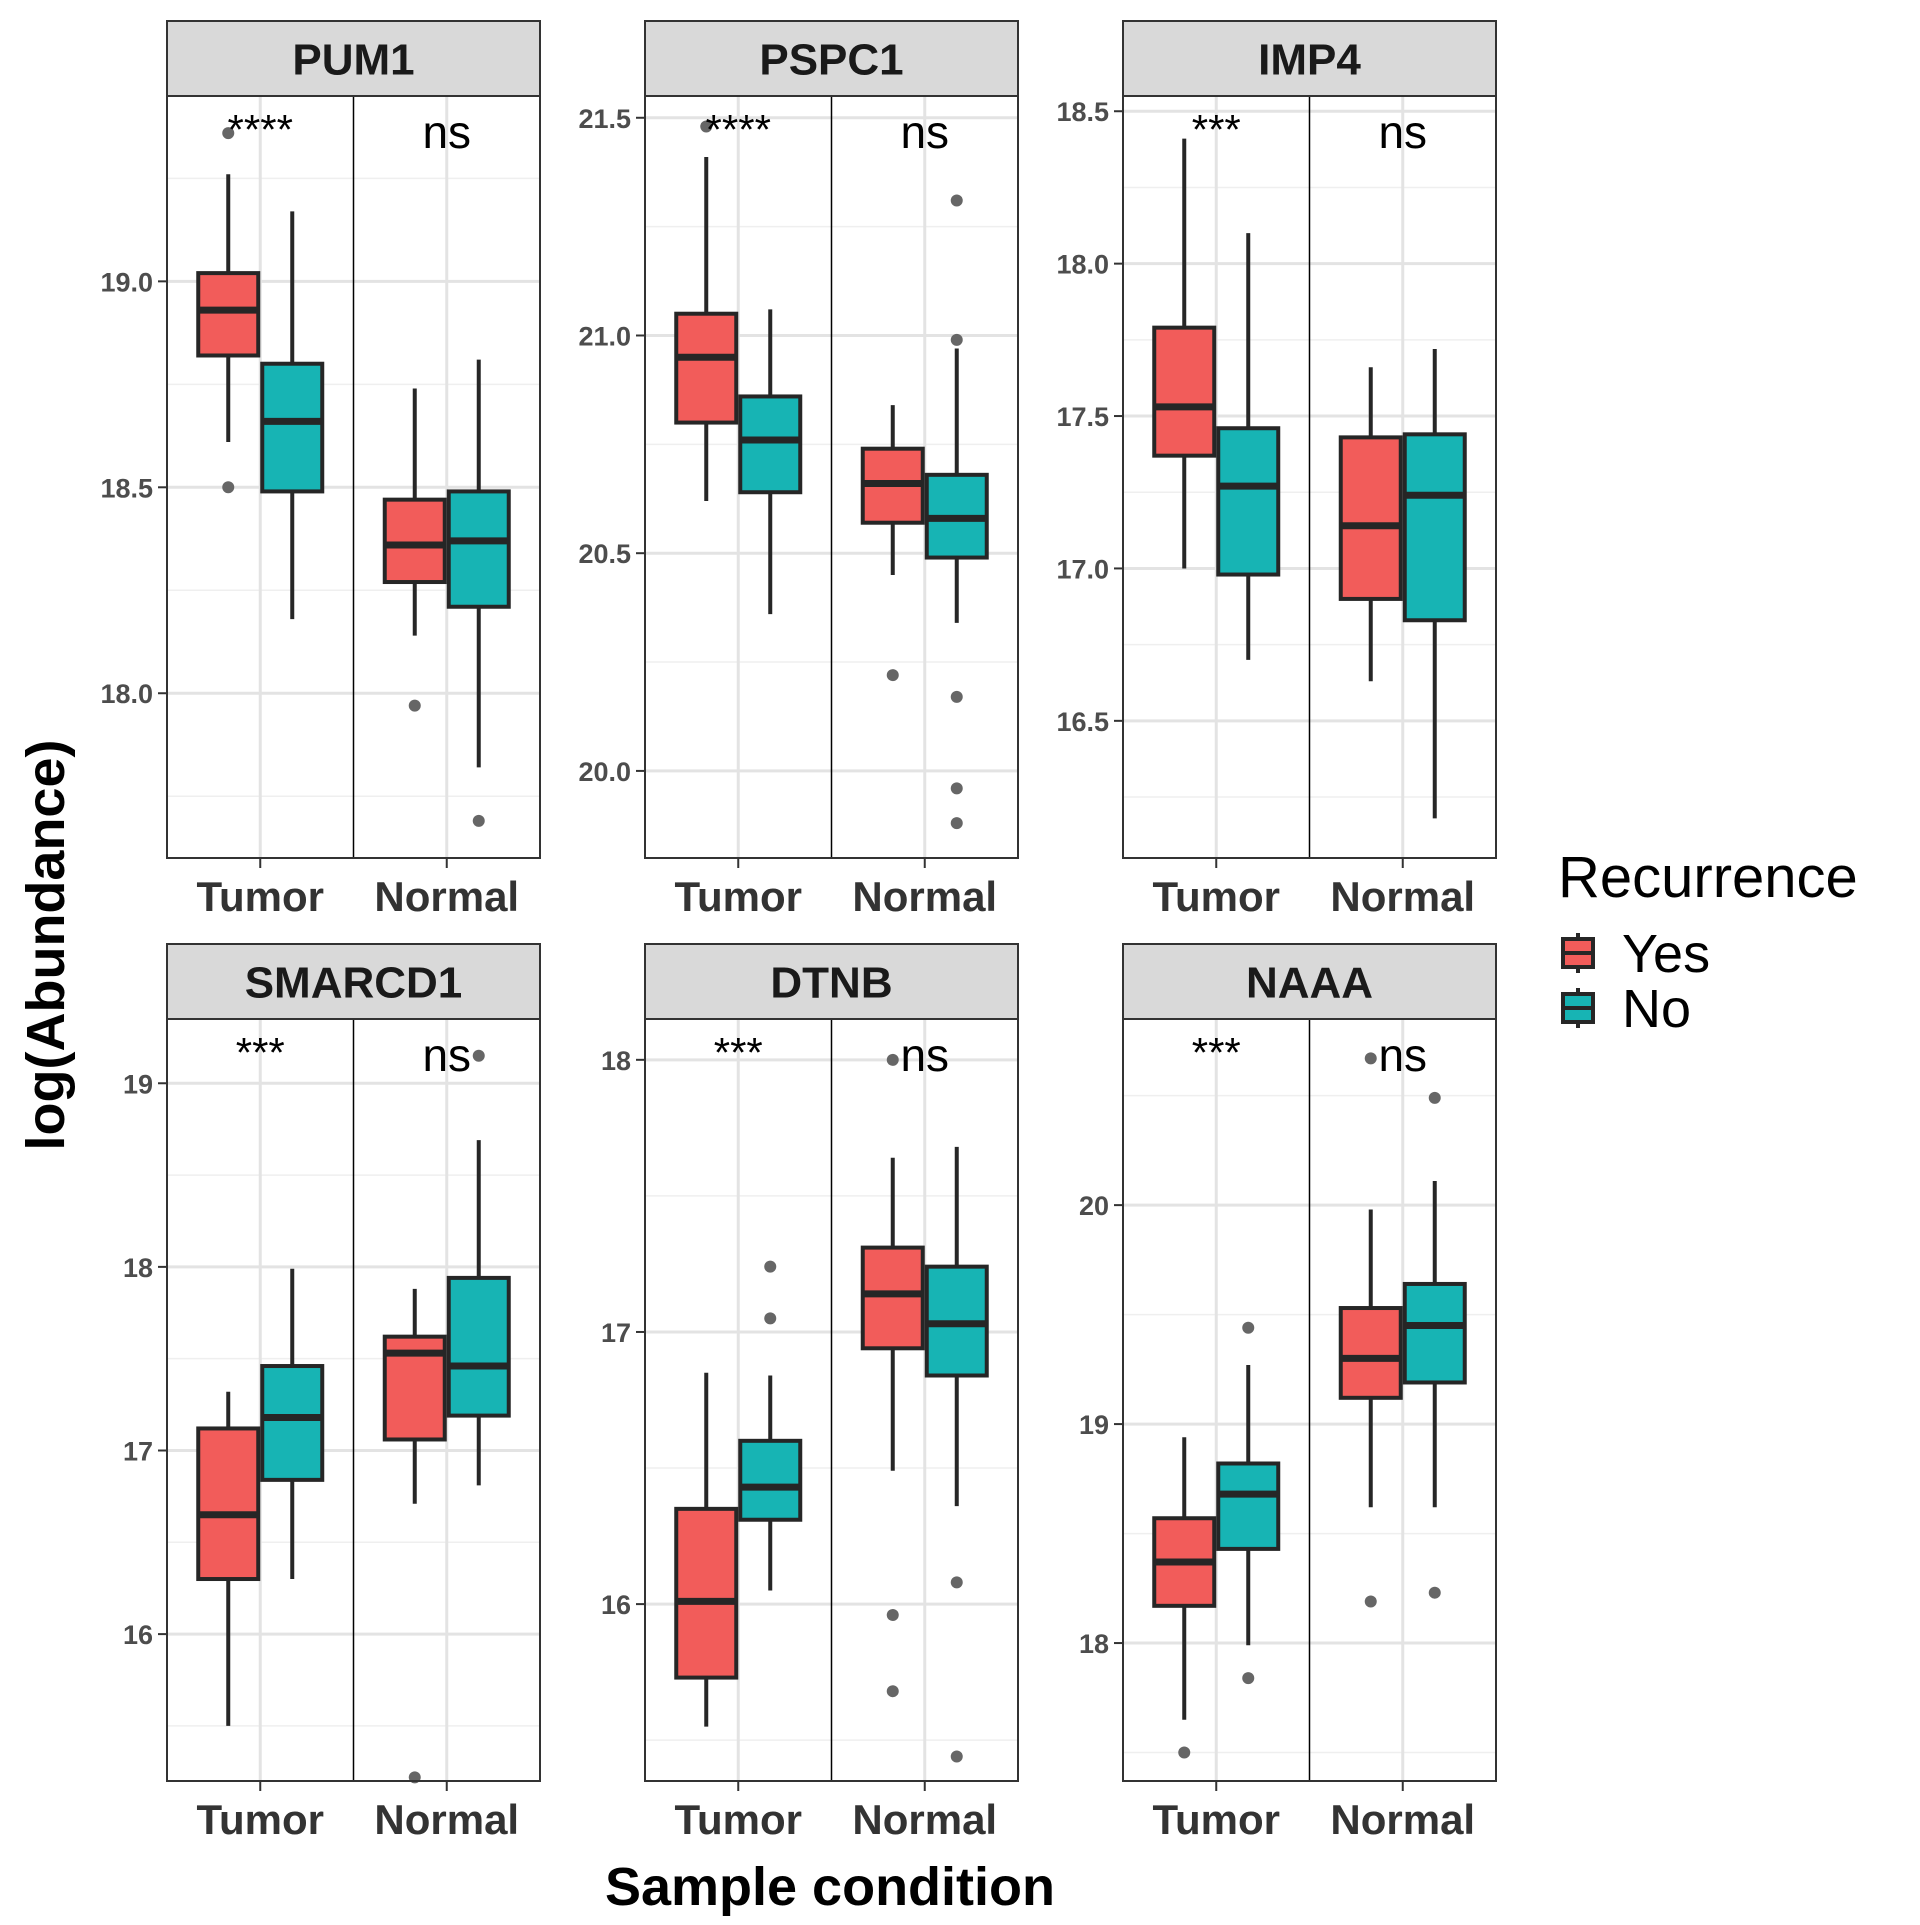 The height and width of the screenshot is (1925, 1920). I want to click on y-tick-label: 18, so click(616, 1061).